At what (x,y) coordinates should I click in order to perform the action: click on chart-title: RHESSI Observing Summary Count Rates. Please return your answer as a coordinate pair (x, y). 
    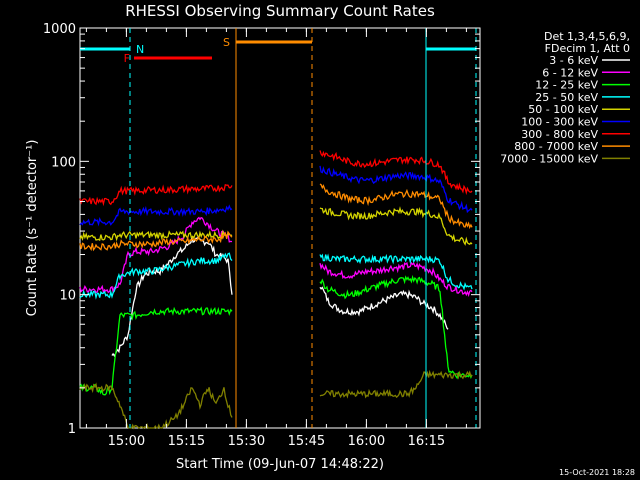
    Looking at the image, I should click on (280, 11).